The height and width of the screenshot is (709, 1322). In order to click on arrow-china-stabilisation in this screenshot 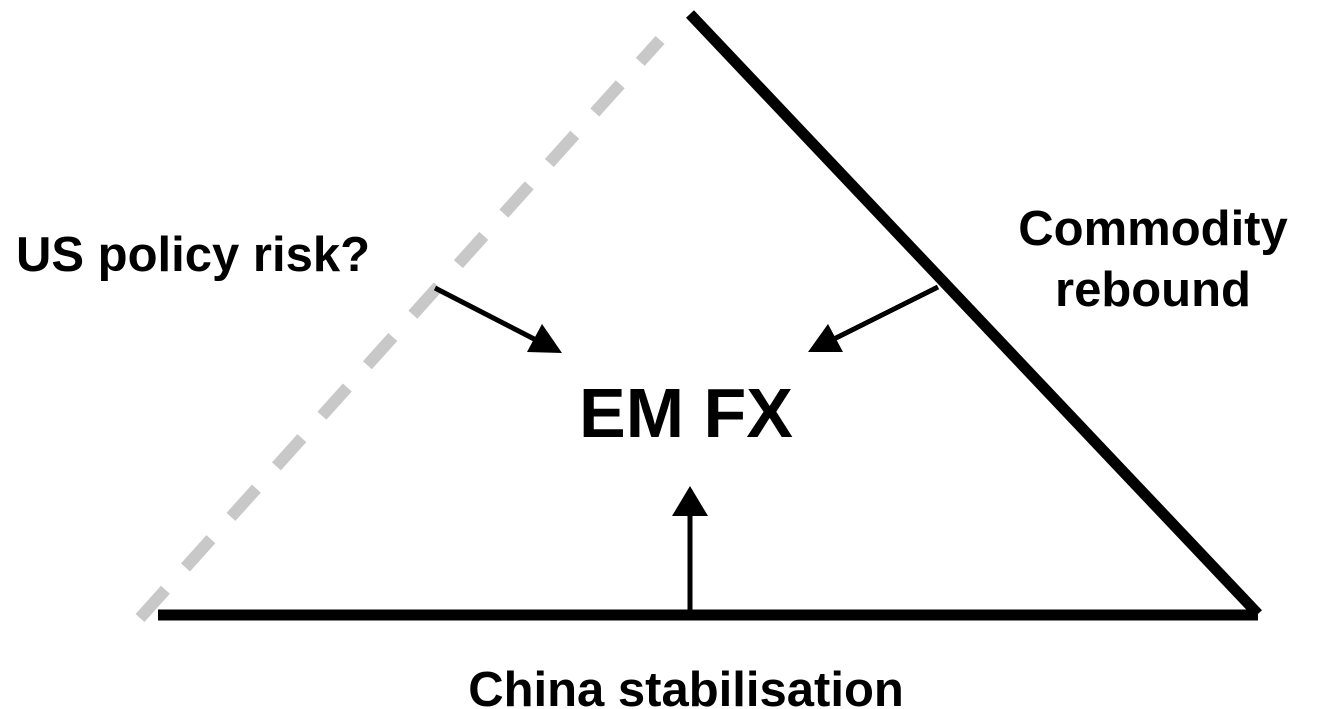, I will do `click(690, 549)`.